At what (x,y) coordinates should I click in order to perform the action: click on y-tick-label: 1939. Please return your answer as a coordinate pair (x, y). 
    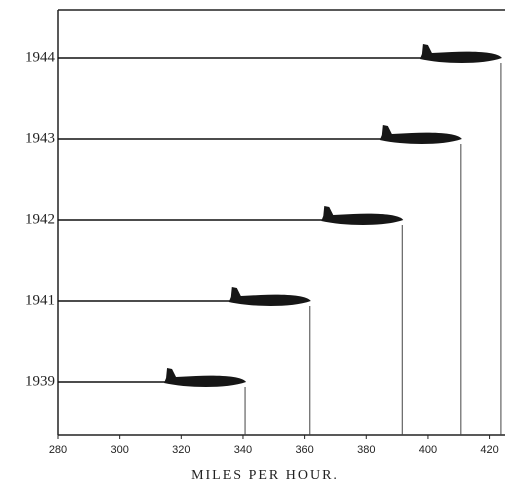
    Looking at the image, I should click on (40, 381).